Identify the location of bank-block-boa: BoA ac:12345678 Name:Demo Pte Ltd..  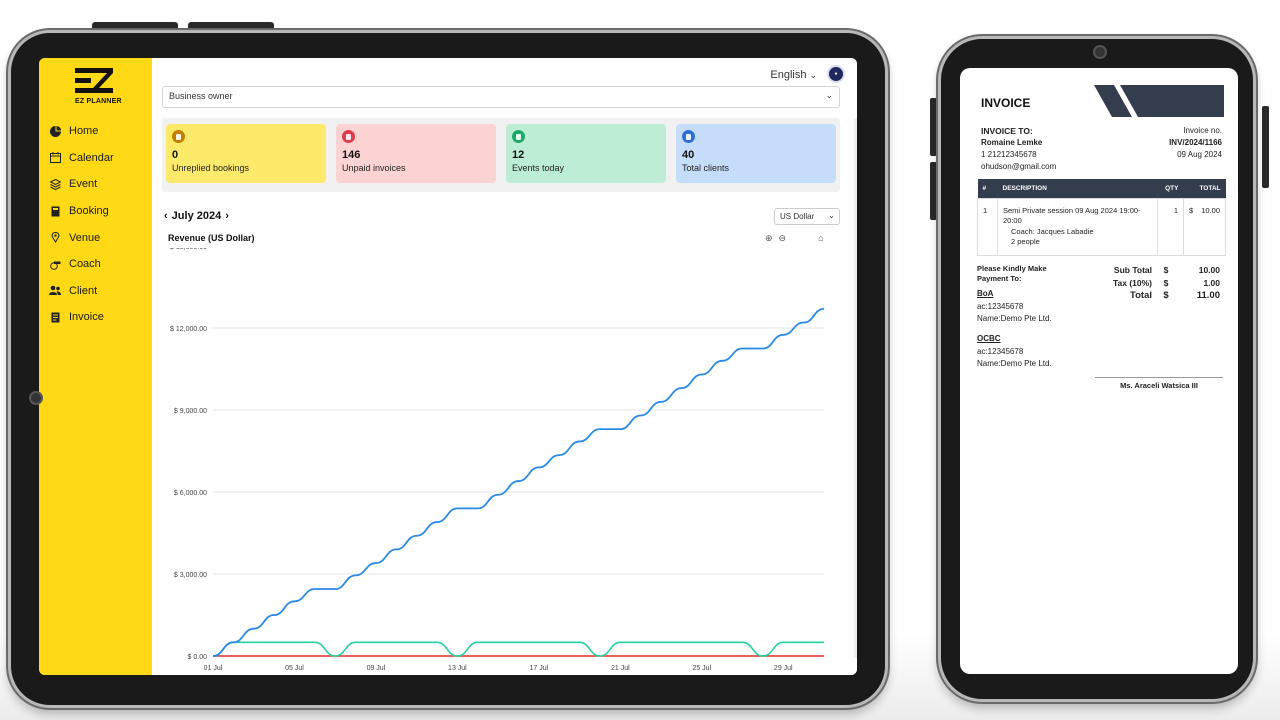
(1014, 307).